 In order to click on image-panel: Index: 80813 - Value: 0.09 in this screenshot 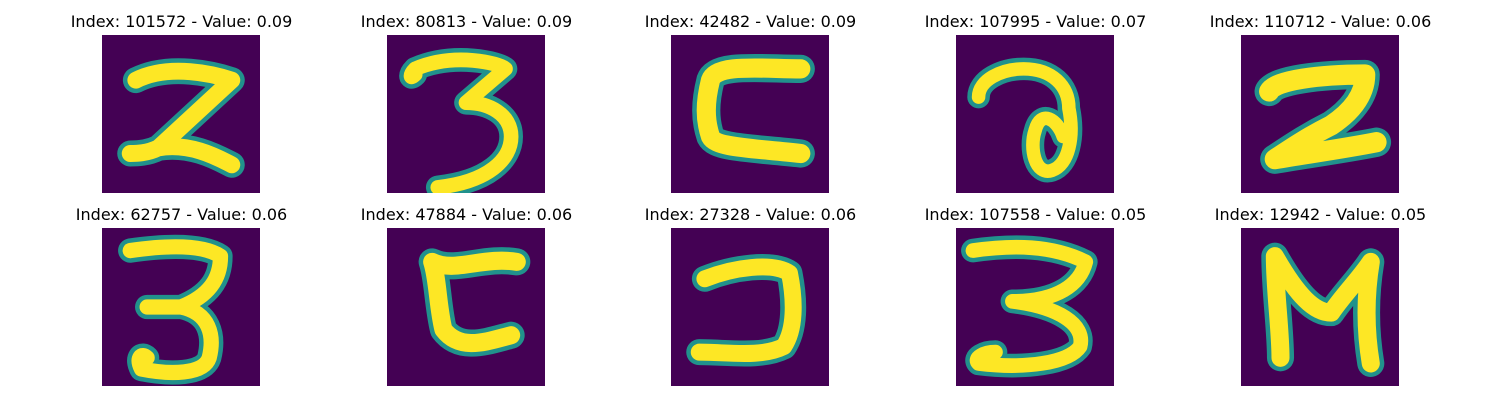, I will do `click(466, 106)`.